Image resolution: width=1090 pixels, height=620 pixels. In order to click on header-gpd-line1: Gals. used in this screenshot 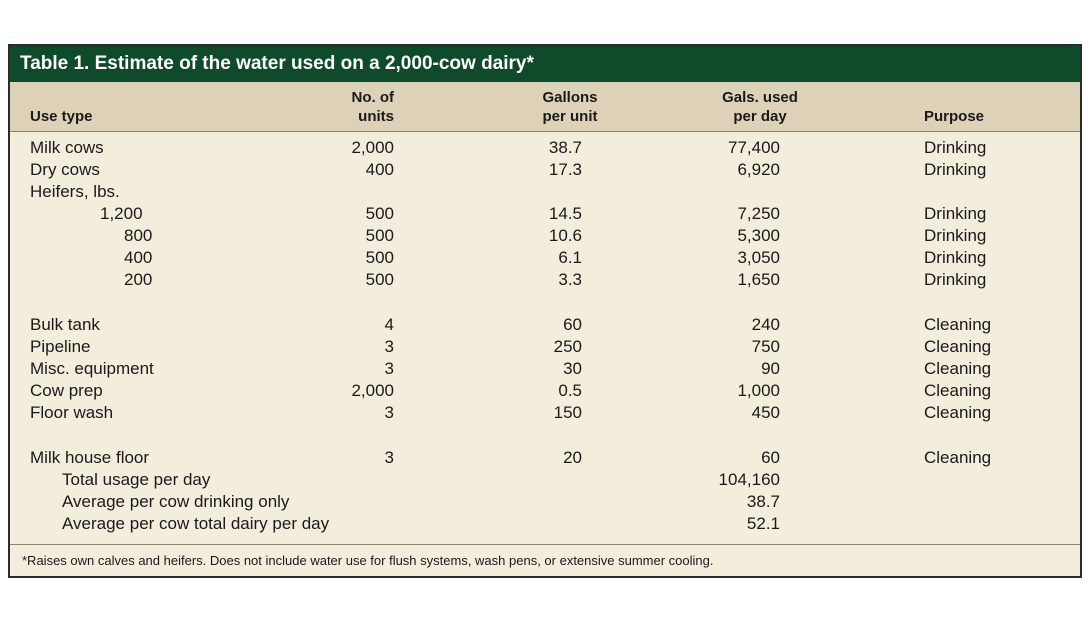, I will do `click(760, 97)`.